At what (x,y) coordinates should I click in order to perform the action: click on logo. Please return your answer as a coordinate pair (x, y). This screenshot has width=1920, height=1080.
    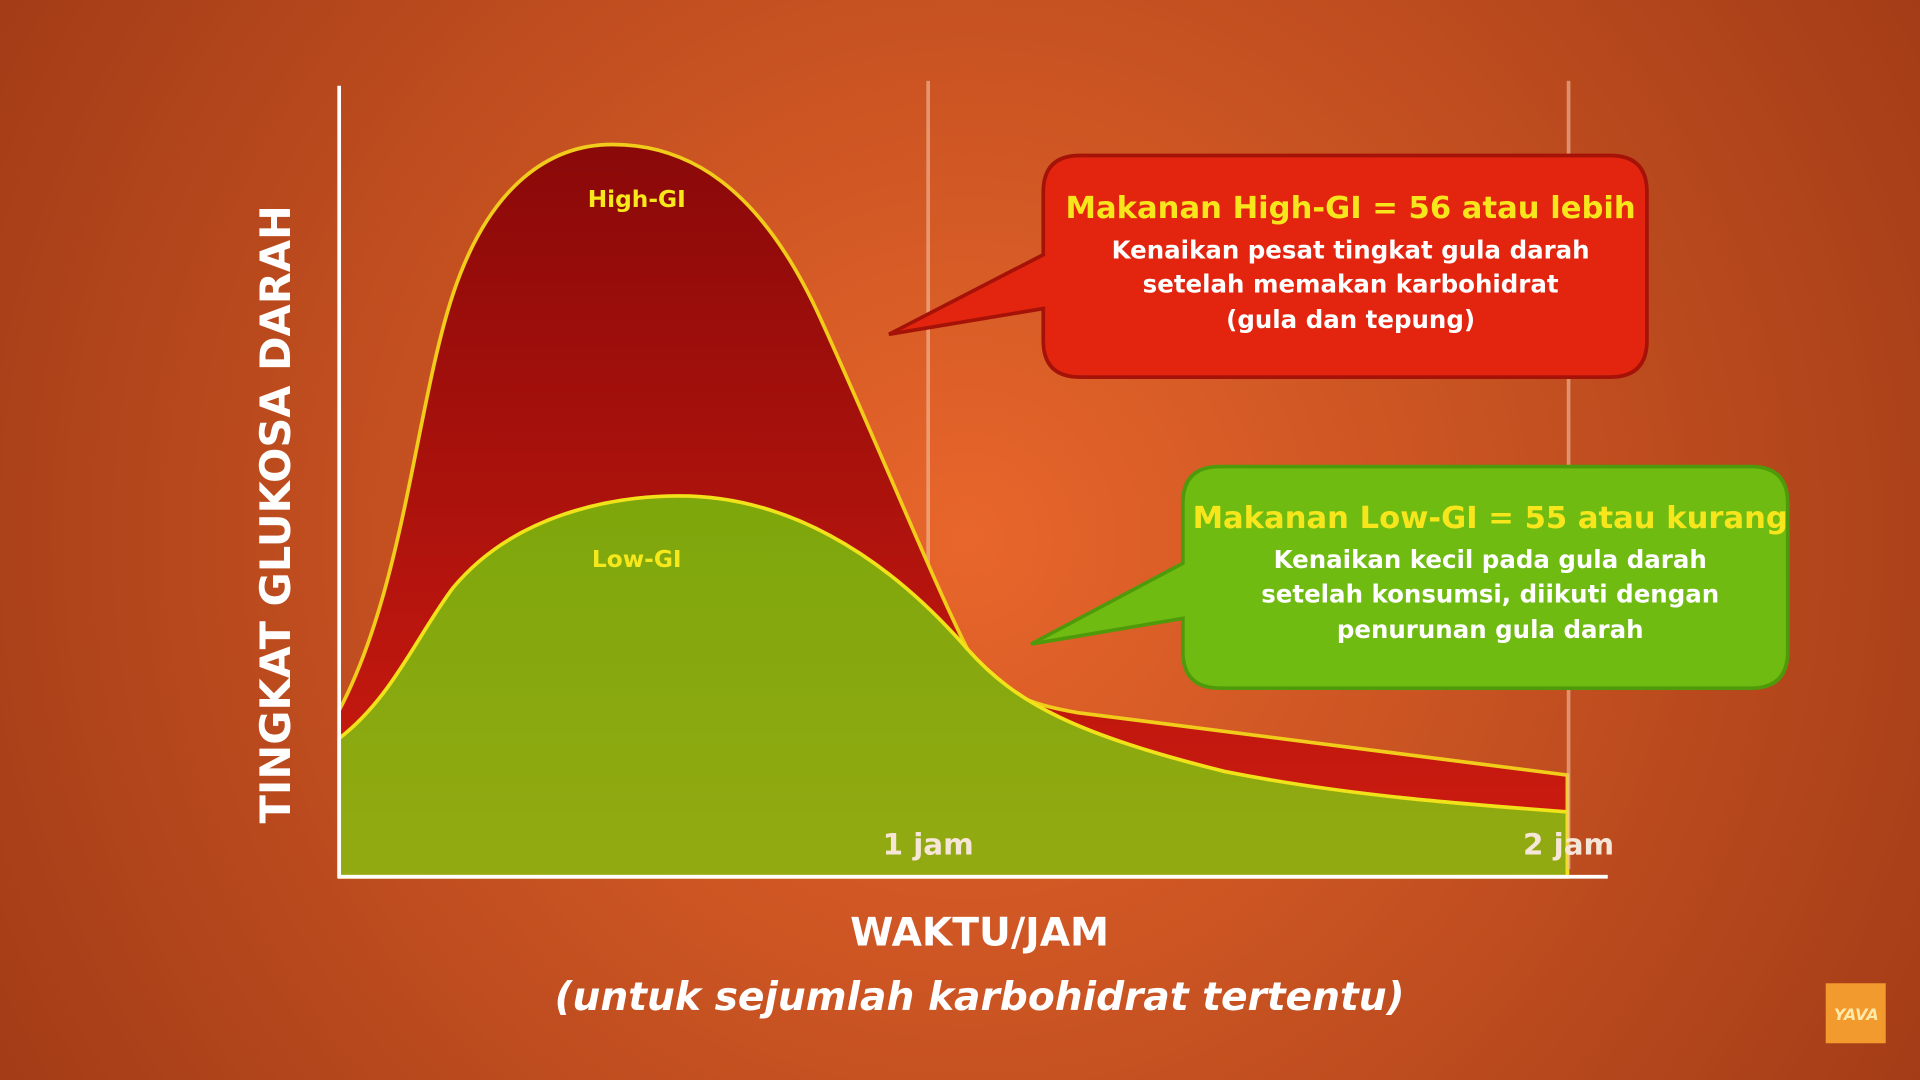
    Looking at the image, I should click on (1855, 1013).